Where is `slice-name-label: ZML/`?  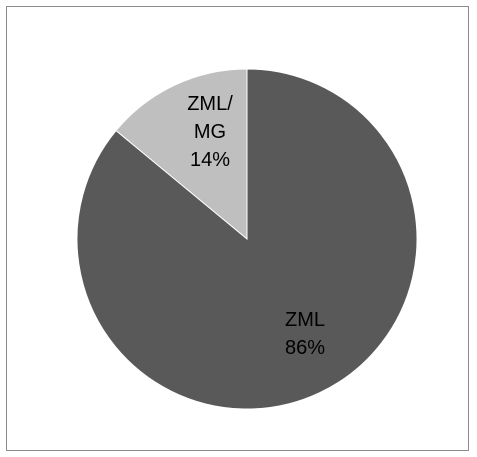
slice-name-label: ZML/ is located at coordinates (210, 104).